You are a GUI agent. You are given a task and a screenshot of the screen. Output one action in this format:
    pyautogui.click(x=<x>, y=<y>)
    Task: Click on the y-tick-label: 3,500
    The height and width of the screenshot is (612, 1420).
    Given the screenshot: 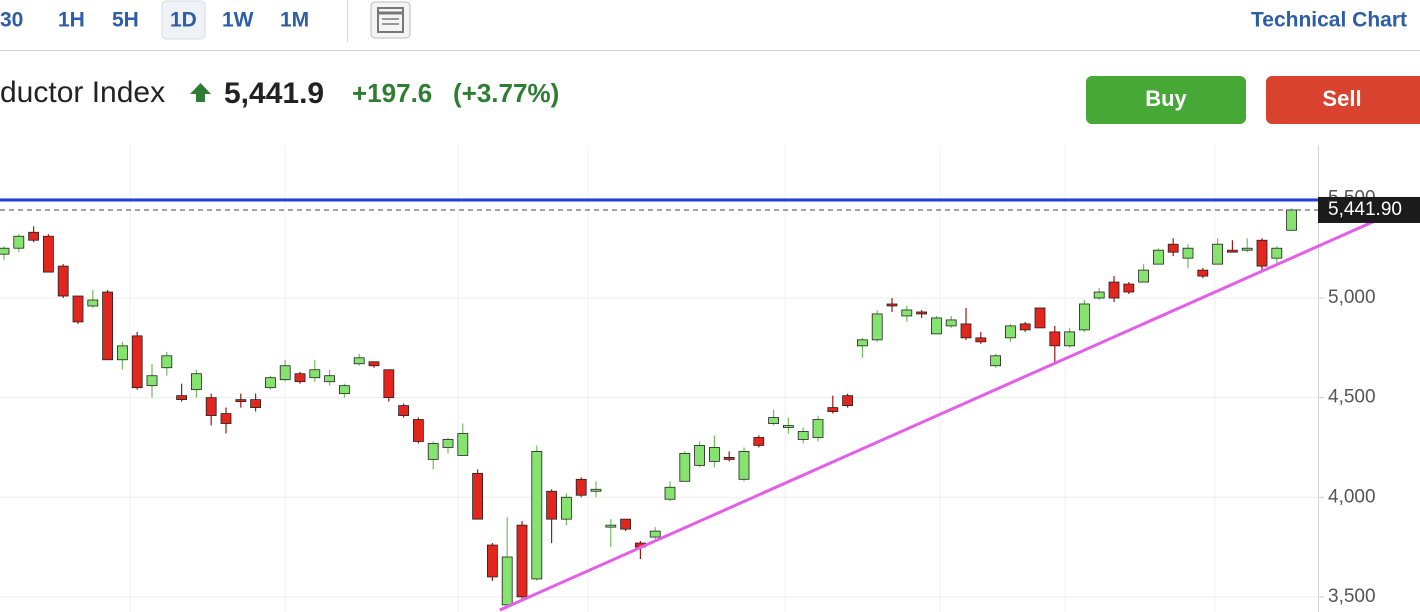 What is the action you would take?
    pyautogui.click(x=1352, y=596)
    